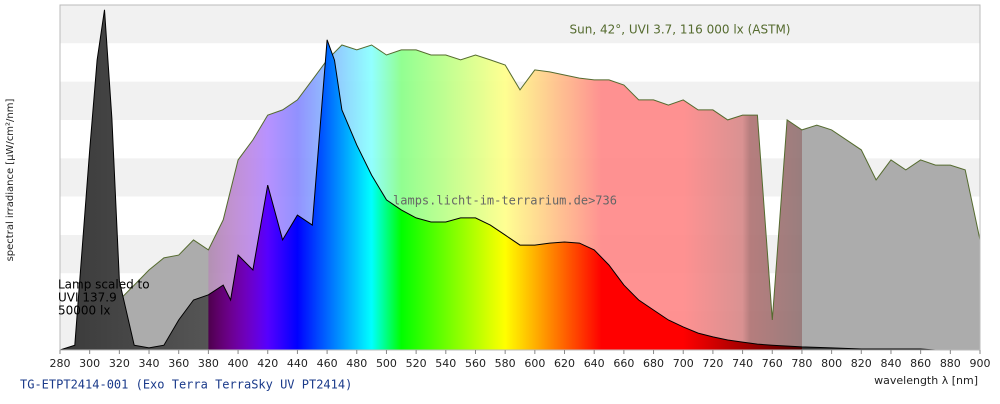 Image resolution: width=1000 pixels, height=404 pixels. I want to click on x-tick-label: 540, so click(445, 363).